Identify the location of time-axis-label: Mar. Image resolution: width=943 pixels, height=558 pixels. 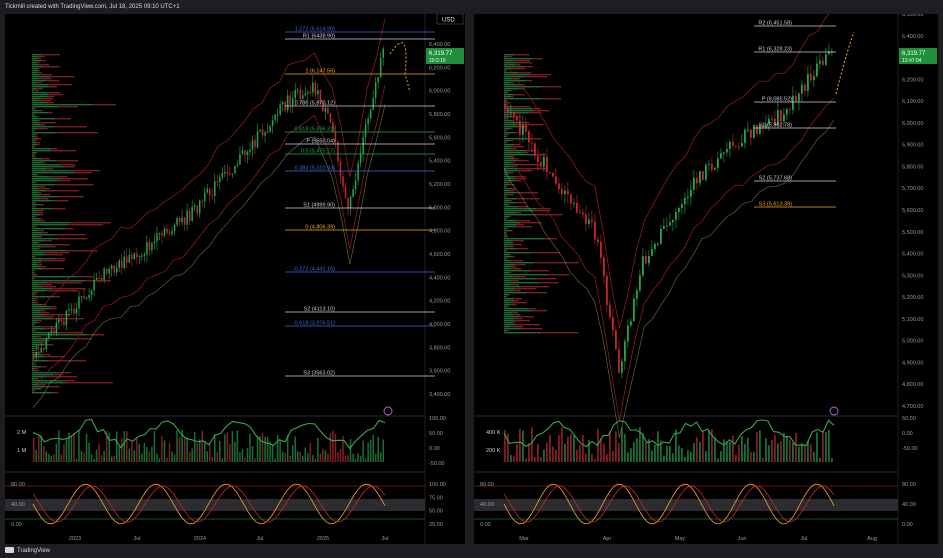
(524, 539).